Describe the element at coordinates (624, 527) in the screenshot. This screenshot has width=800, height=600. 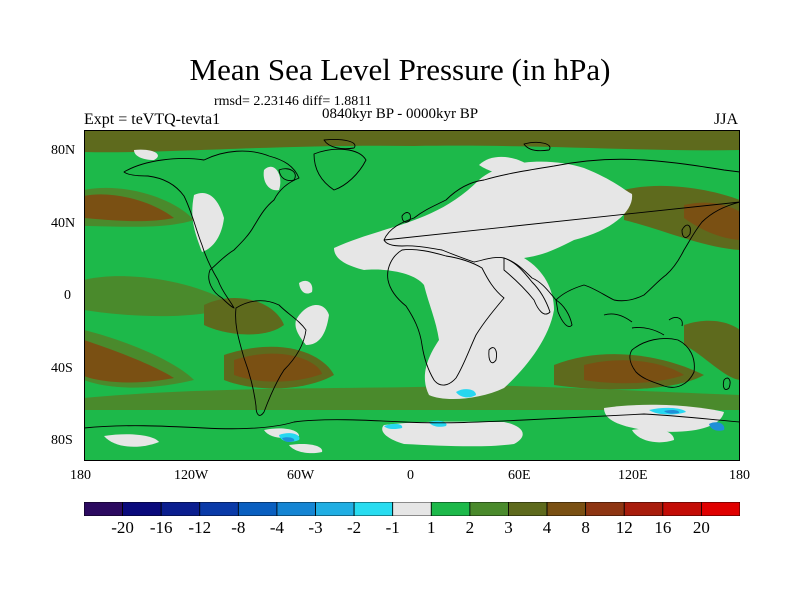
I see `colorbar-label: 12` at that location.